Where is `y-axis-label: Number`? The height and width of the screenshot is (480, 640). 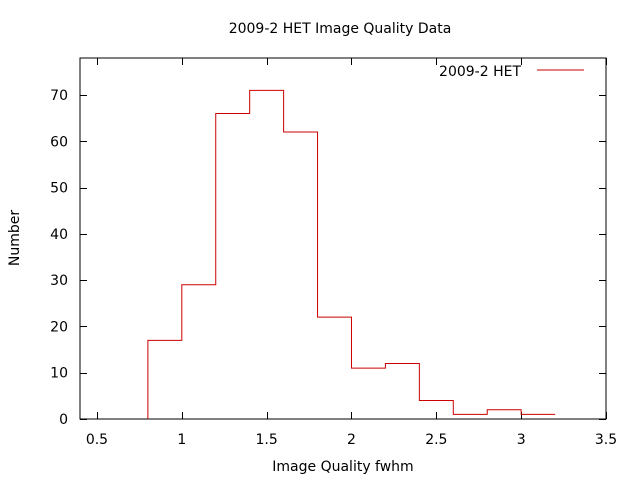
y-axis-label: Number is located at coordinates (15, 238).